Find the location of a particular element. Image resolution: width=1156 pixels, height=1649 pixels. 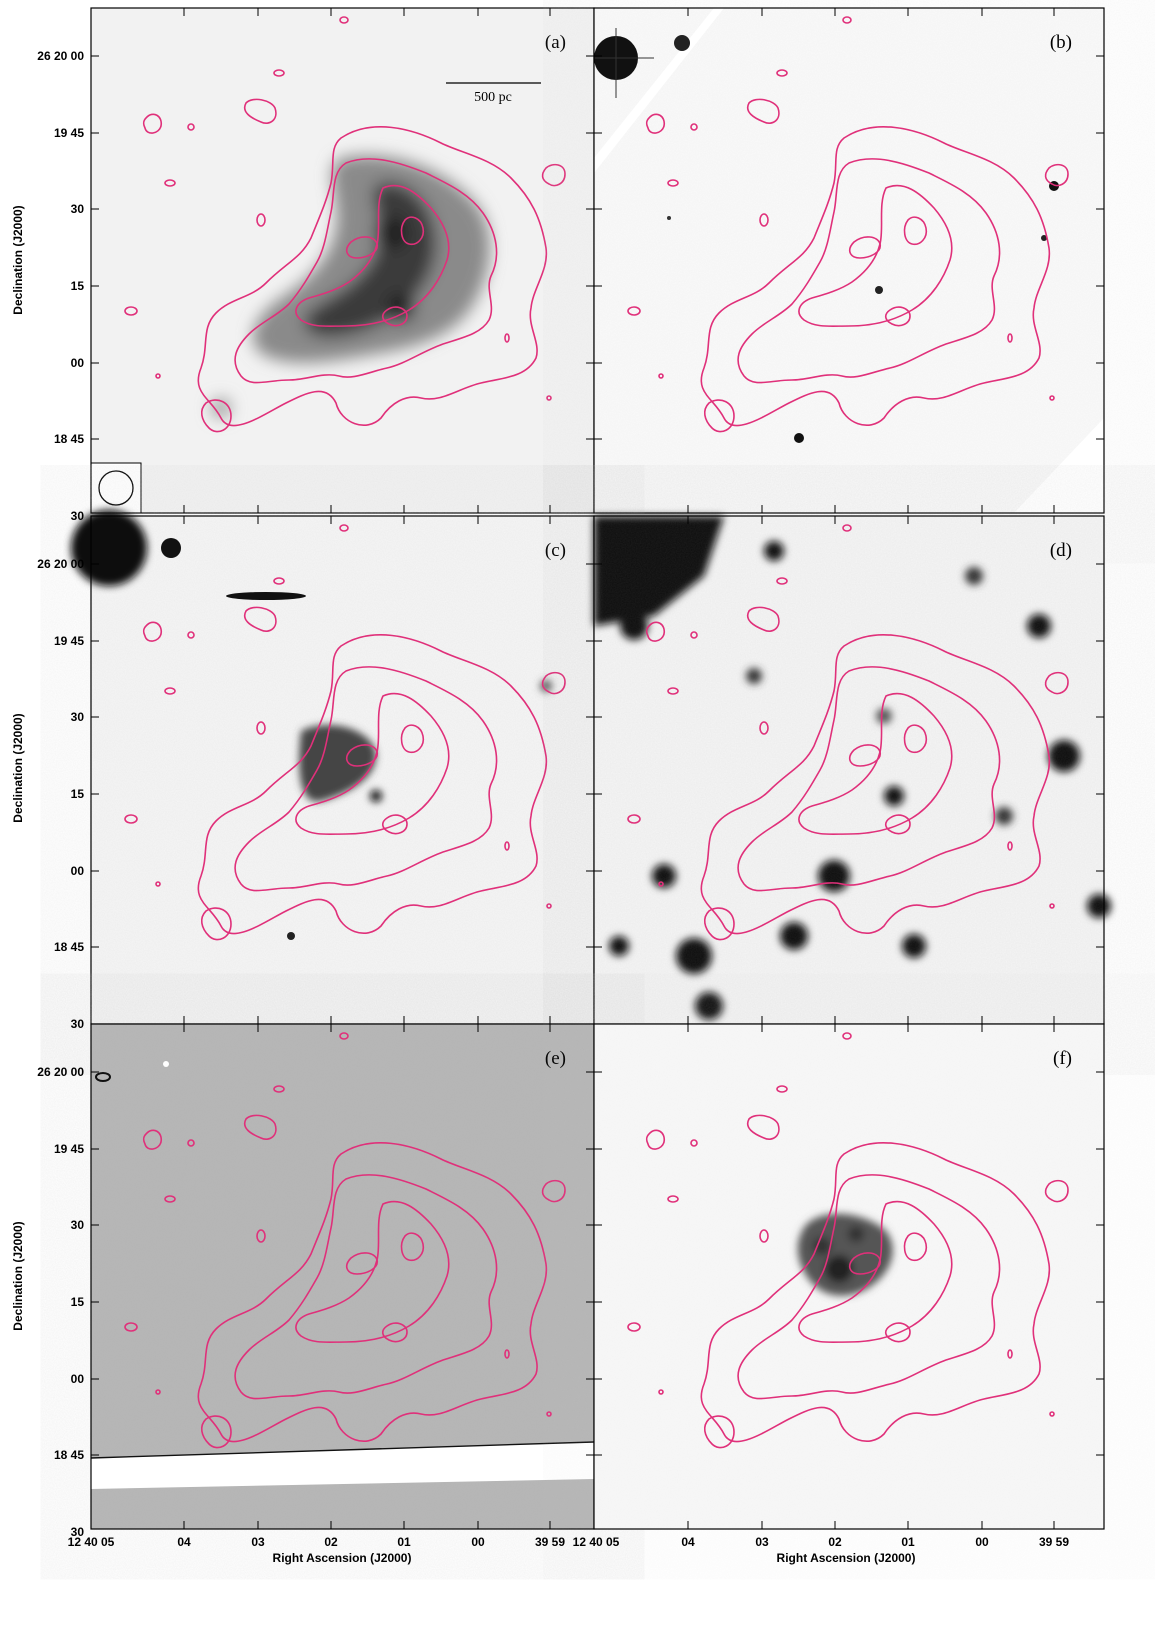

panel-label-b: (b) is located at coordinates (1061, 42).